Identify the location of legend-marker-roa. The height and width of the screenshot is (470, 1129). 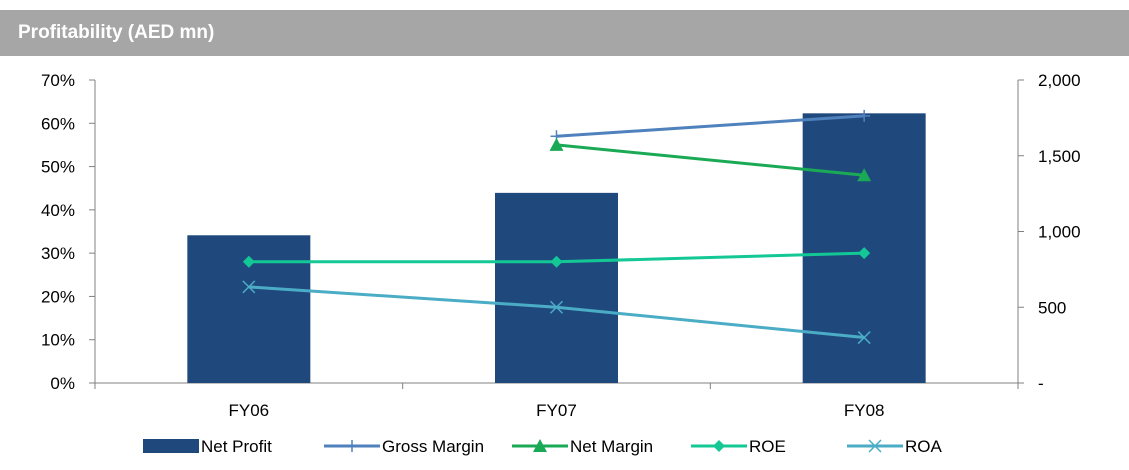
(875, 446).